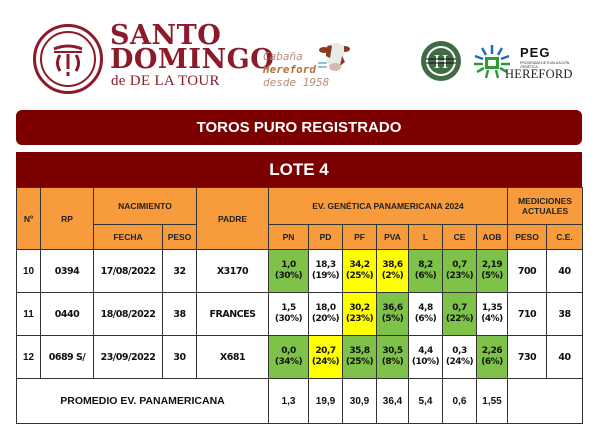 This screenshot has width=600, height=424. Describe the element at coordinates (67, 271) in the screenshot. I see `cell-rp: 0394` at that location.